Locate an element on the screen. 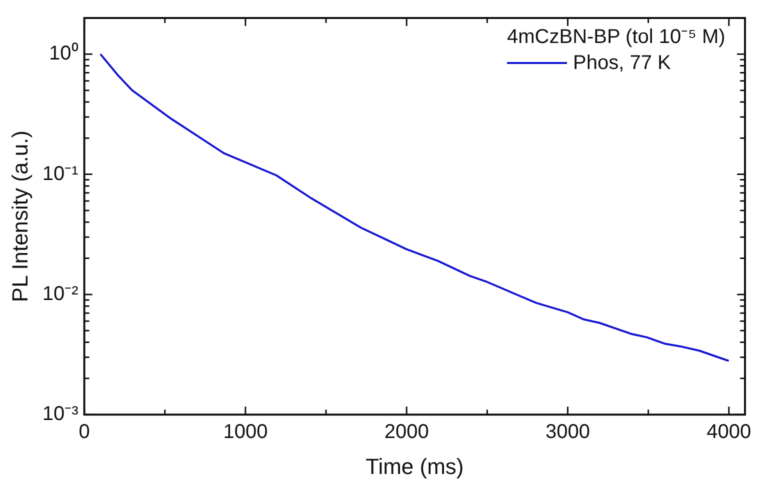  y-tick-label: 10⁻¹ is located at coordinates (60, 173).